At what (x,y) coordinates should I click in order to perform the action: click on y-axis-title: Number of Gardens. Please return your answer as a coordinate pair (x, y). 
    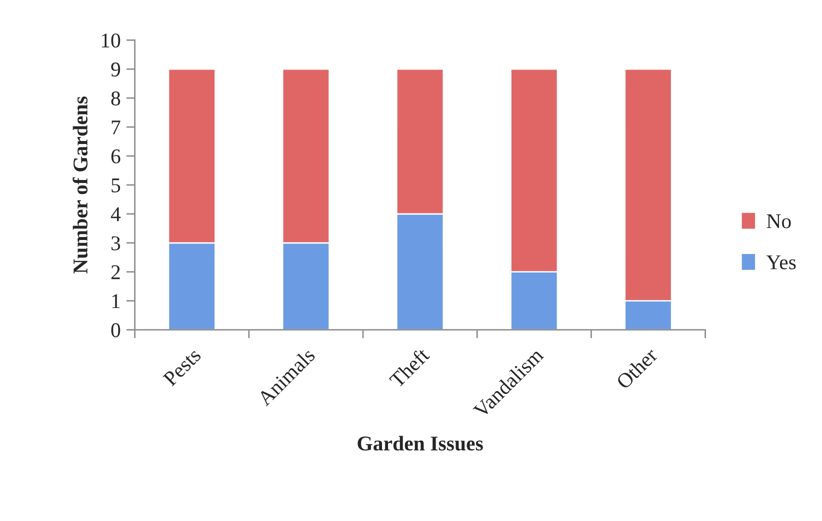
    Looking at the image, I should click on (80, 185).